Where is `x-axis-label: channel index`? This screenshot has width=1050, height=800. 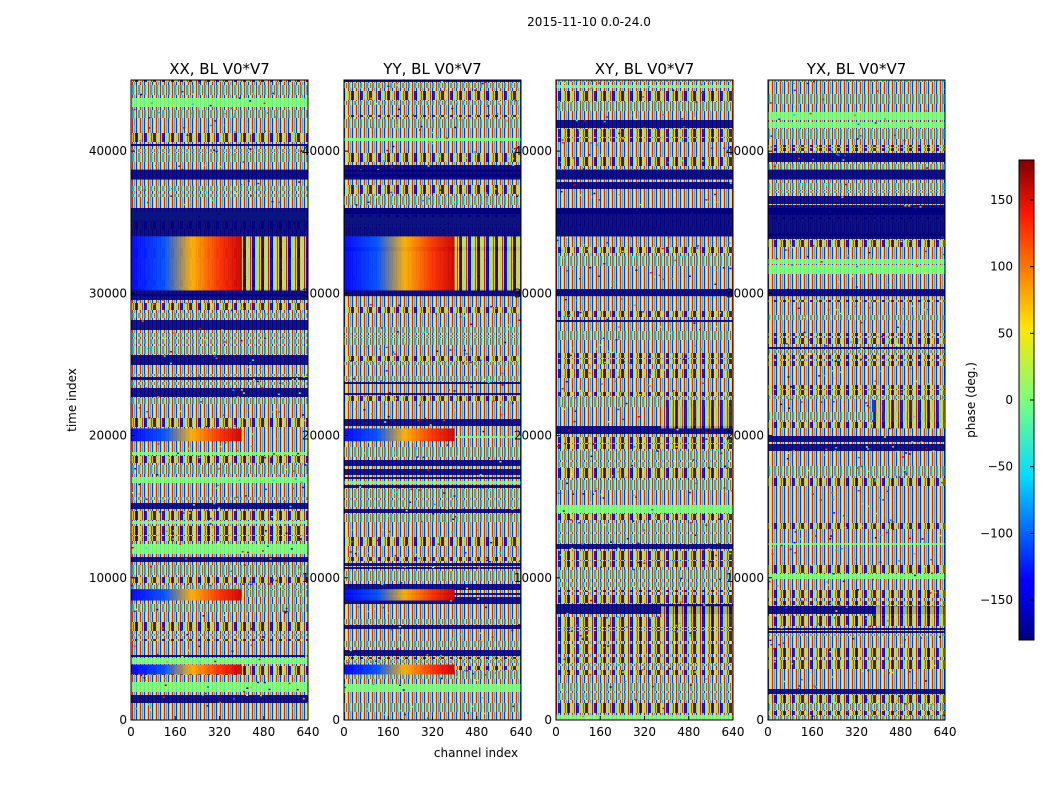
x-axis-label: channel index is located at coordinates (476, 753).